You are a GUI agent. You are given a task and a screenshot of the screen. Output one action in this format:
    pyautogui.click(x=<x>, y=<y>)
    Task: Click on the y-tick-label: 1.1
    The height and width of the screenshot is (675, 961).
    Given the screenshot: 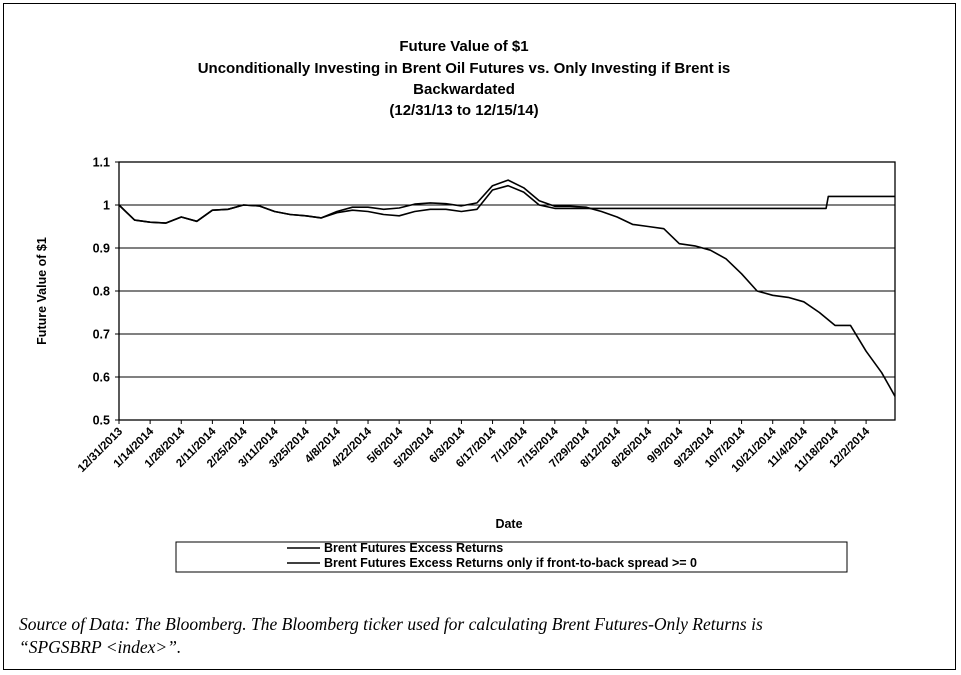 What is the action you would take?
    pyautogui.click(x=101, y=163)
    